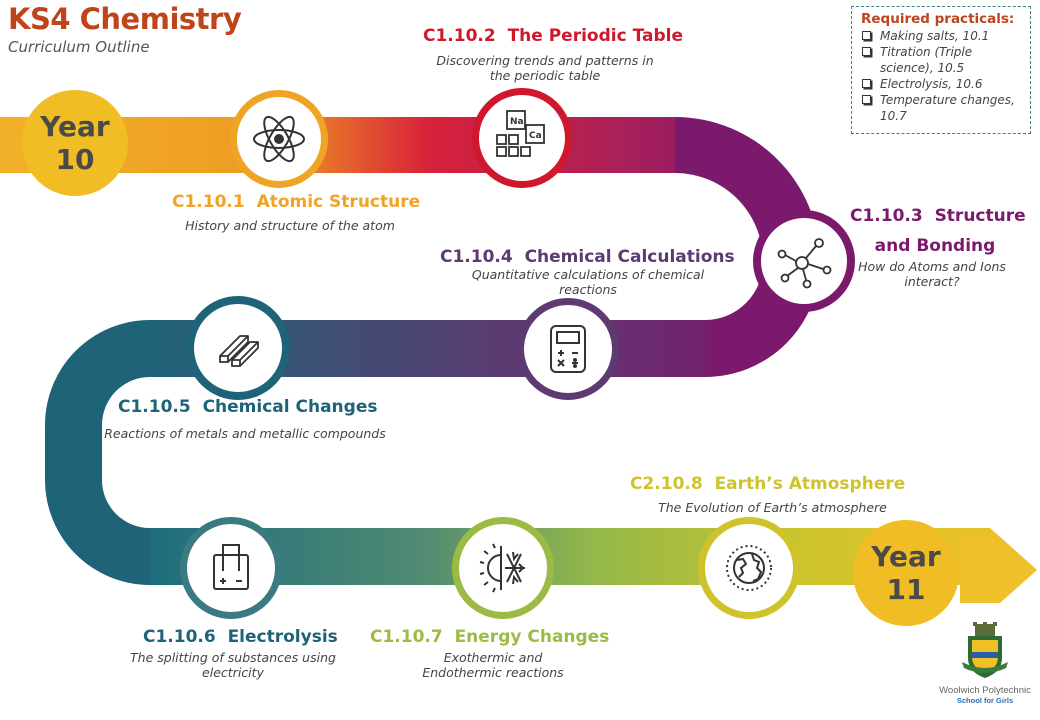 This screenshot has height=720, width=1040. Describe the element at coordinates (535, 136) in the screenshot. I see `svg-text: Ca` at that location.